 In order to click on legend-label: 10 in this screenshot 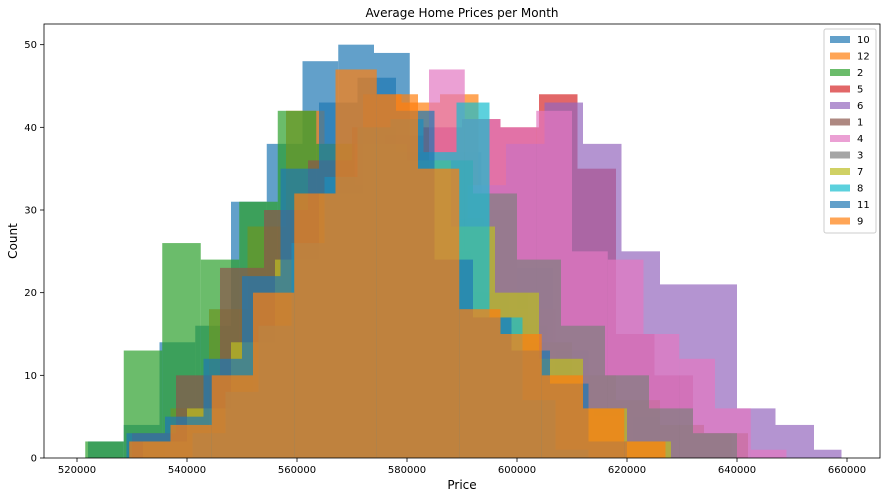, I will do `click(863, 40)`.